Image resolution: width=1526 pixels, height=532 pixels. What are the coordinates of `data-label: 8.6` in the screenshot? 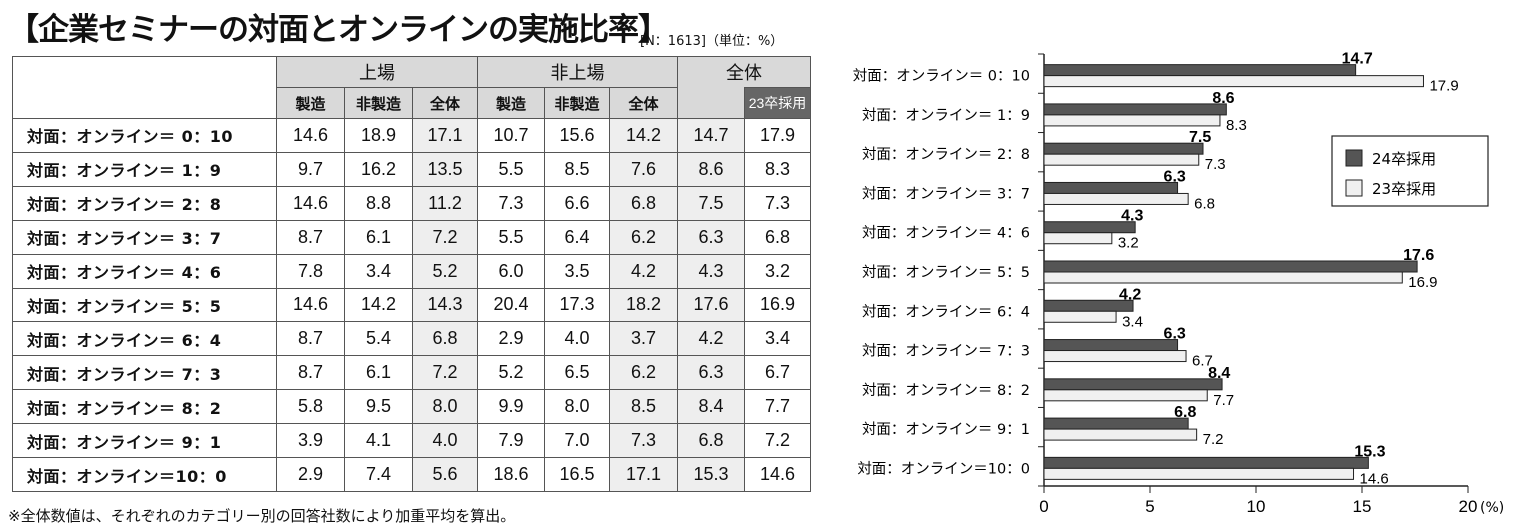 It's located at (1223, 98).